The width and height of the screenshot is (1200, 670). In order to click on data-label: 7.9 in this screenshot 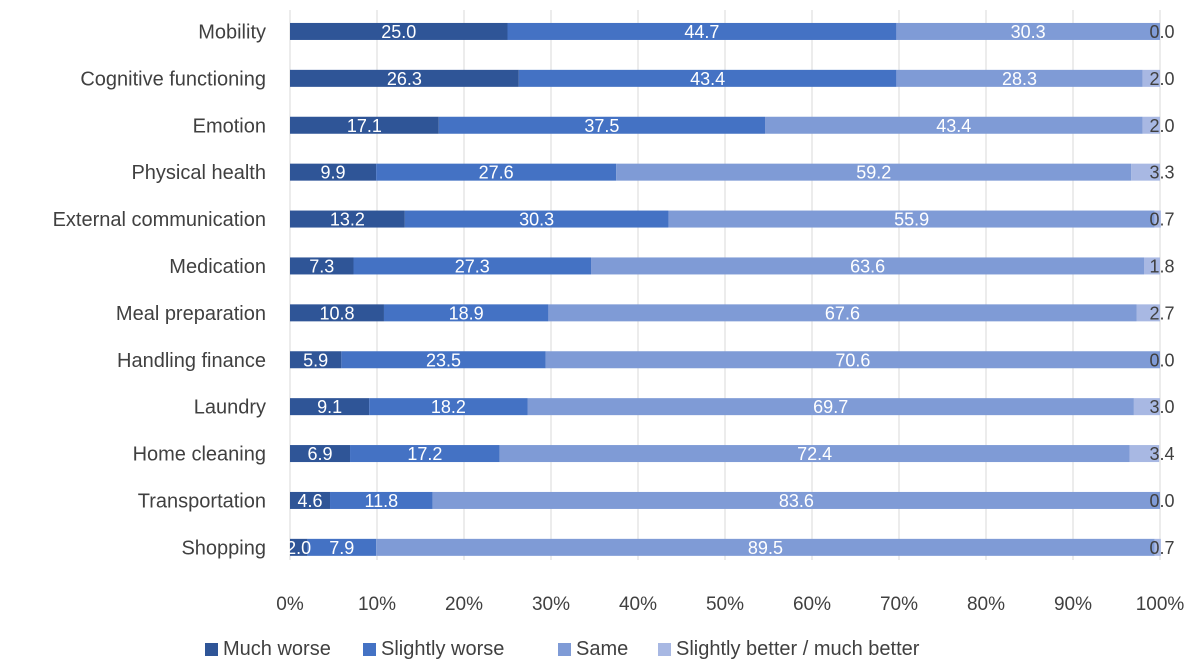, I will do `click(341, 548)`.